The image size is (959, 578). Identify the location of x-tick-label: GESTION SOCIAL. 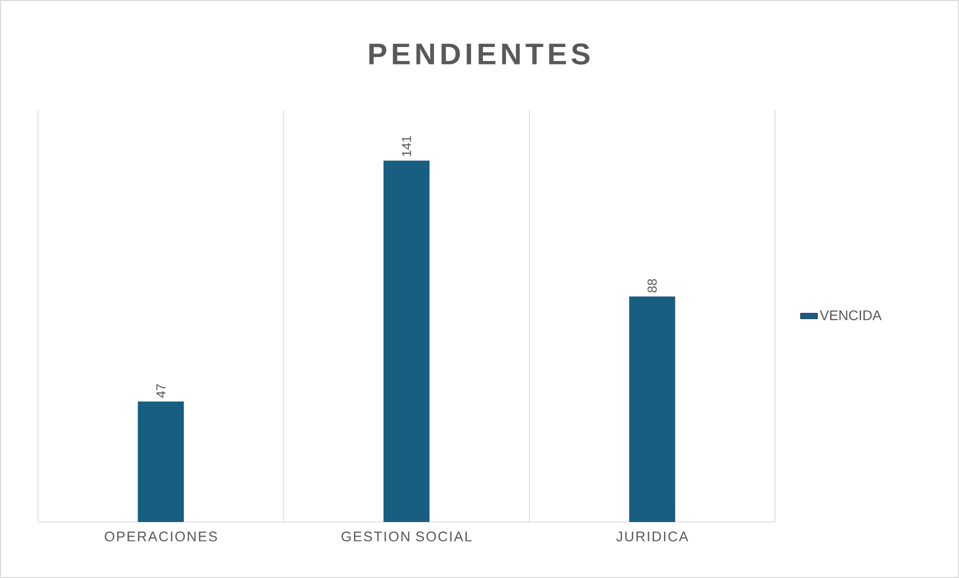
(407, 537).